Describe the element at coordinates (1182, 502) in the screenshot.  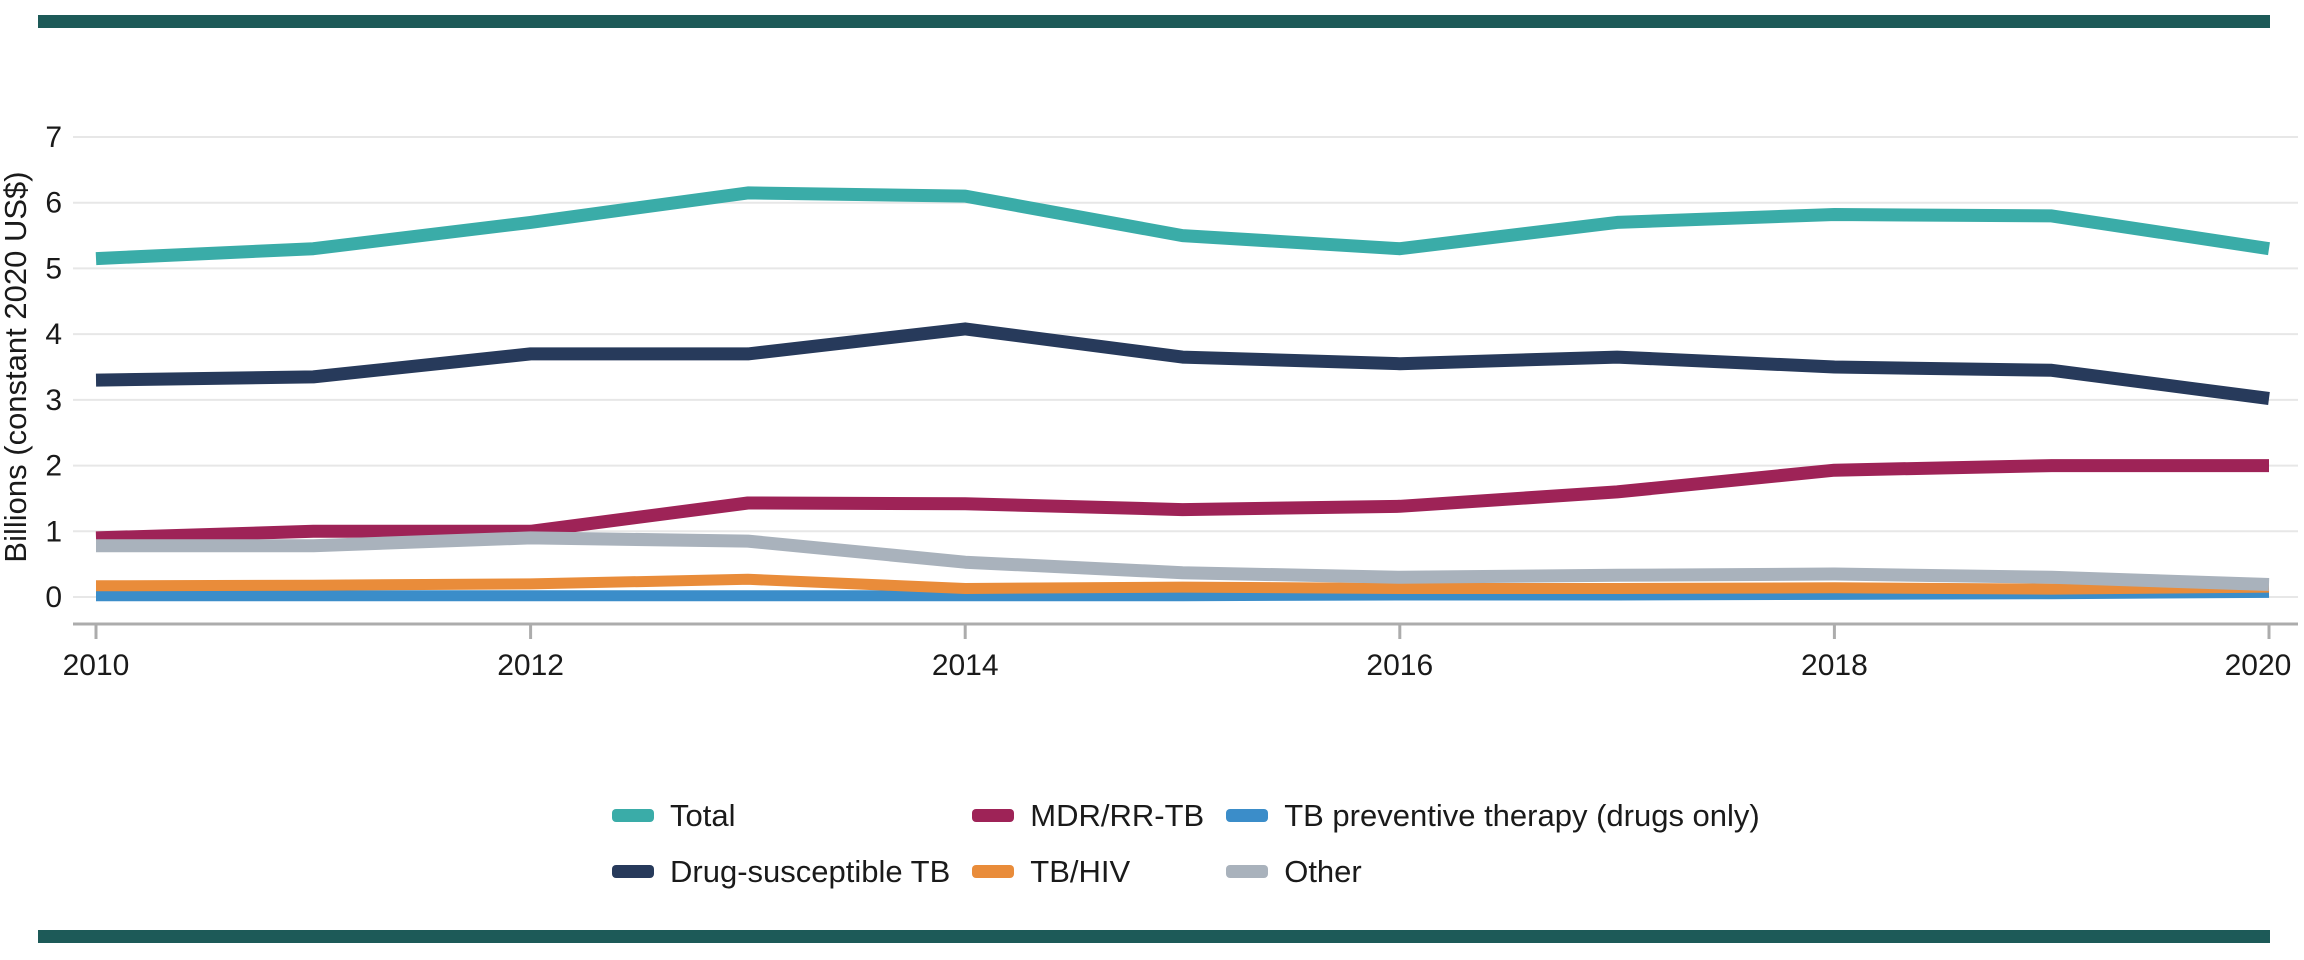
I see `series-line-mdr-rr-tb` at that location.